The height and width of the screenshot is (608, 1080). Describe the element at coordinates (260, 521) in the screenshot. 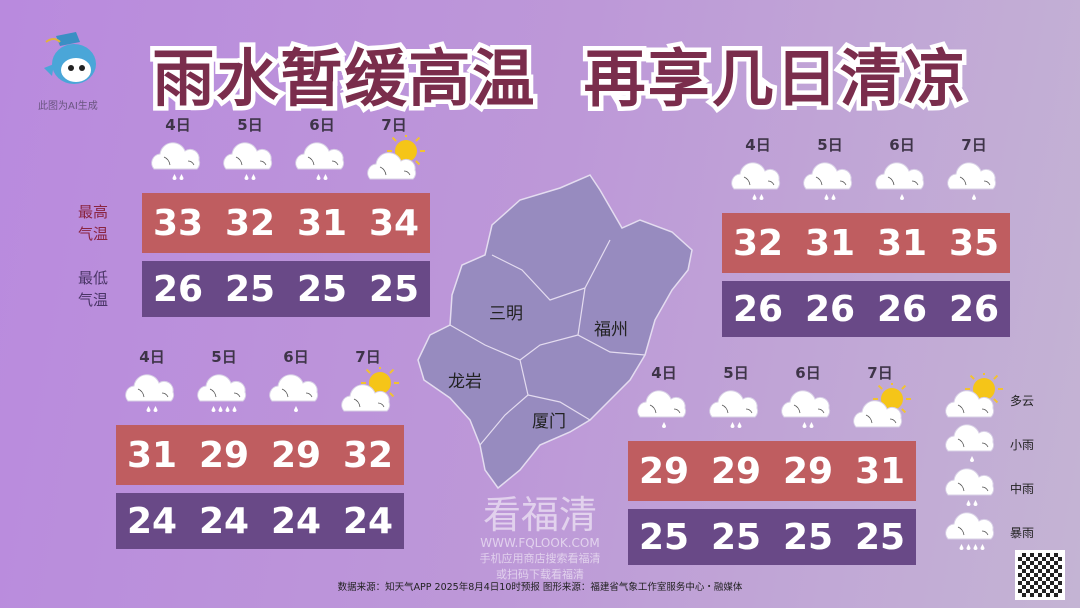

I see `low-temp-row: 24 24 24 24` at that location.